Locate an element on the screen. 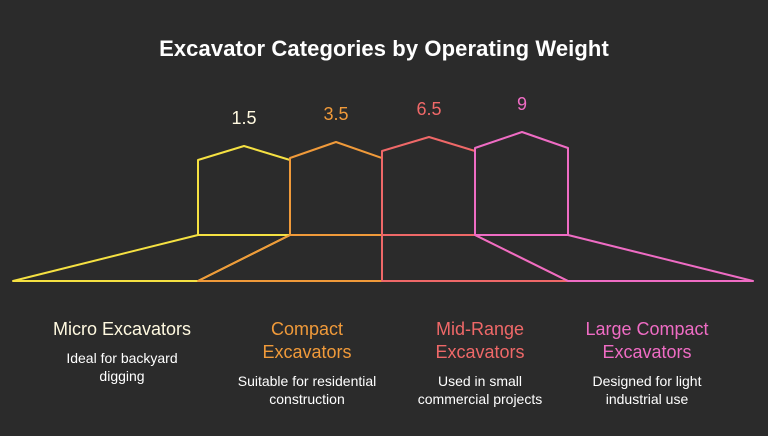 The height and width of the screenshot is (436, 768). house-shape-large is located at coordinates (614, 206).